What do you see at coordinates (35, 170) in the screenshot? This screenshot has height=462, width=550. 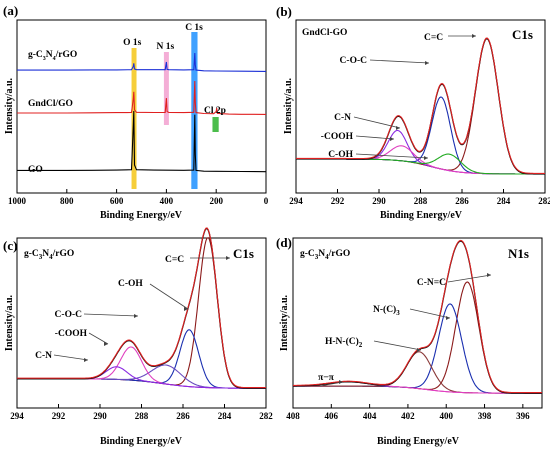 I see `sample-label-go: GO` at bounding box center [35, 170].